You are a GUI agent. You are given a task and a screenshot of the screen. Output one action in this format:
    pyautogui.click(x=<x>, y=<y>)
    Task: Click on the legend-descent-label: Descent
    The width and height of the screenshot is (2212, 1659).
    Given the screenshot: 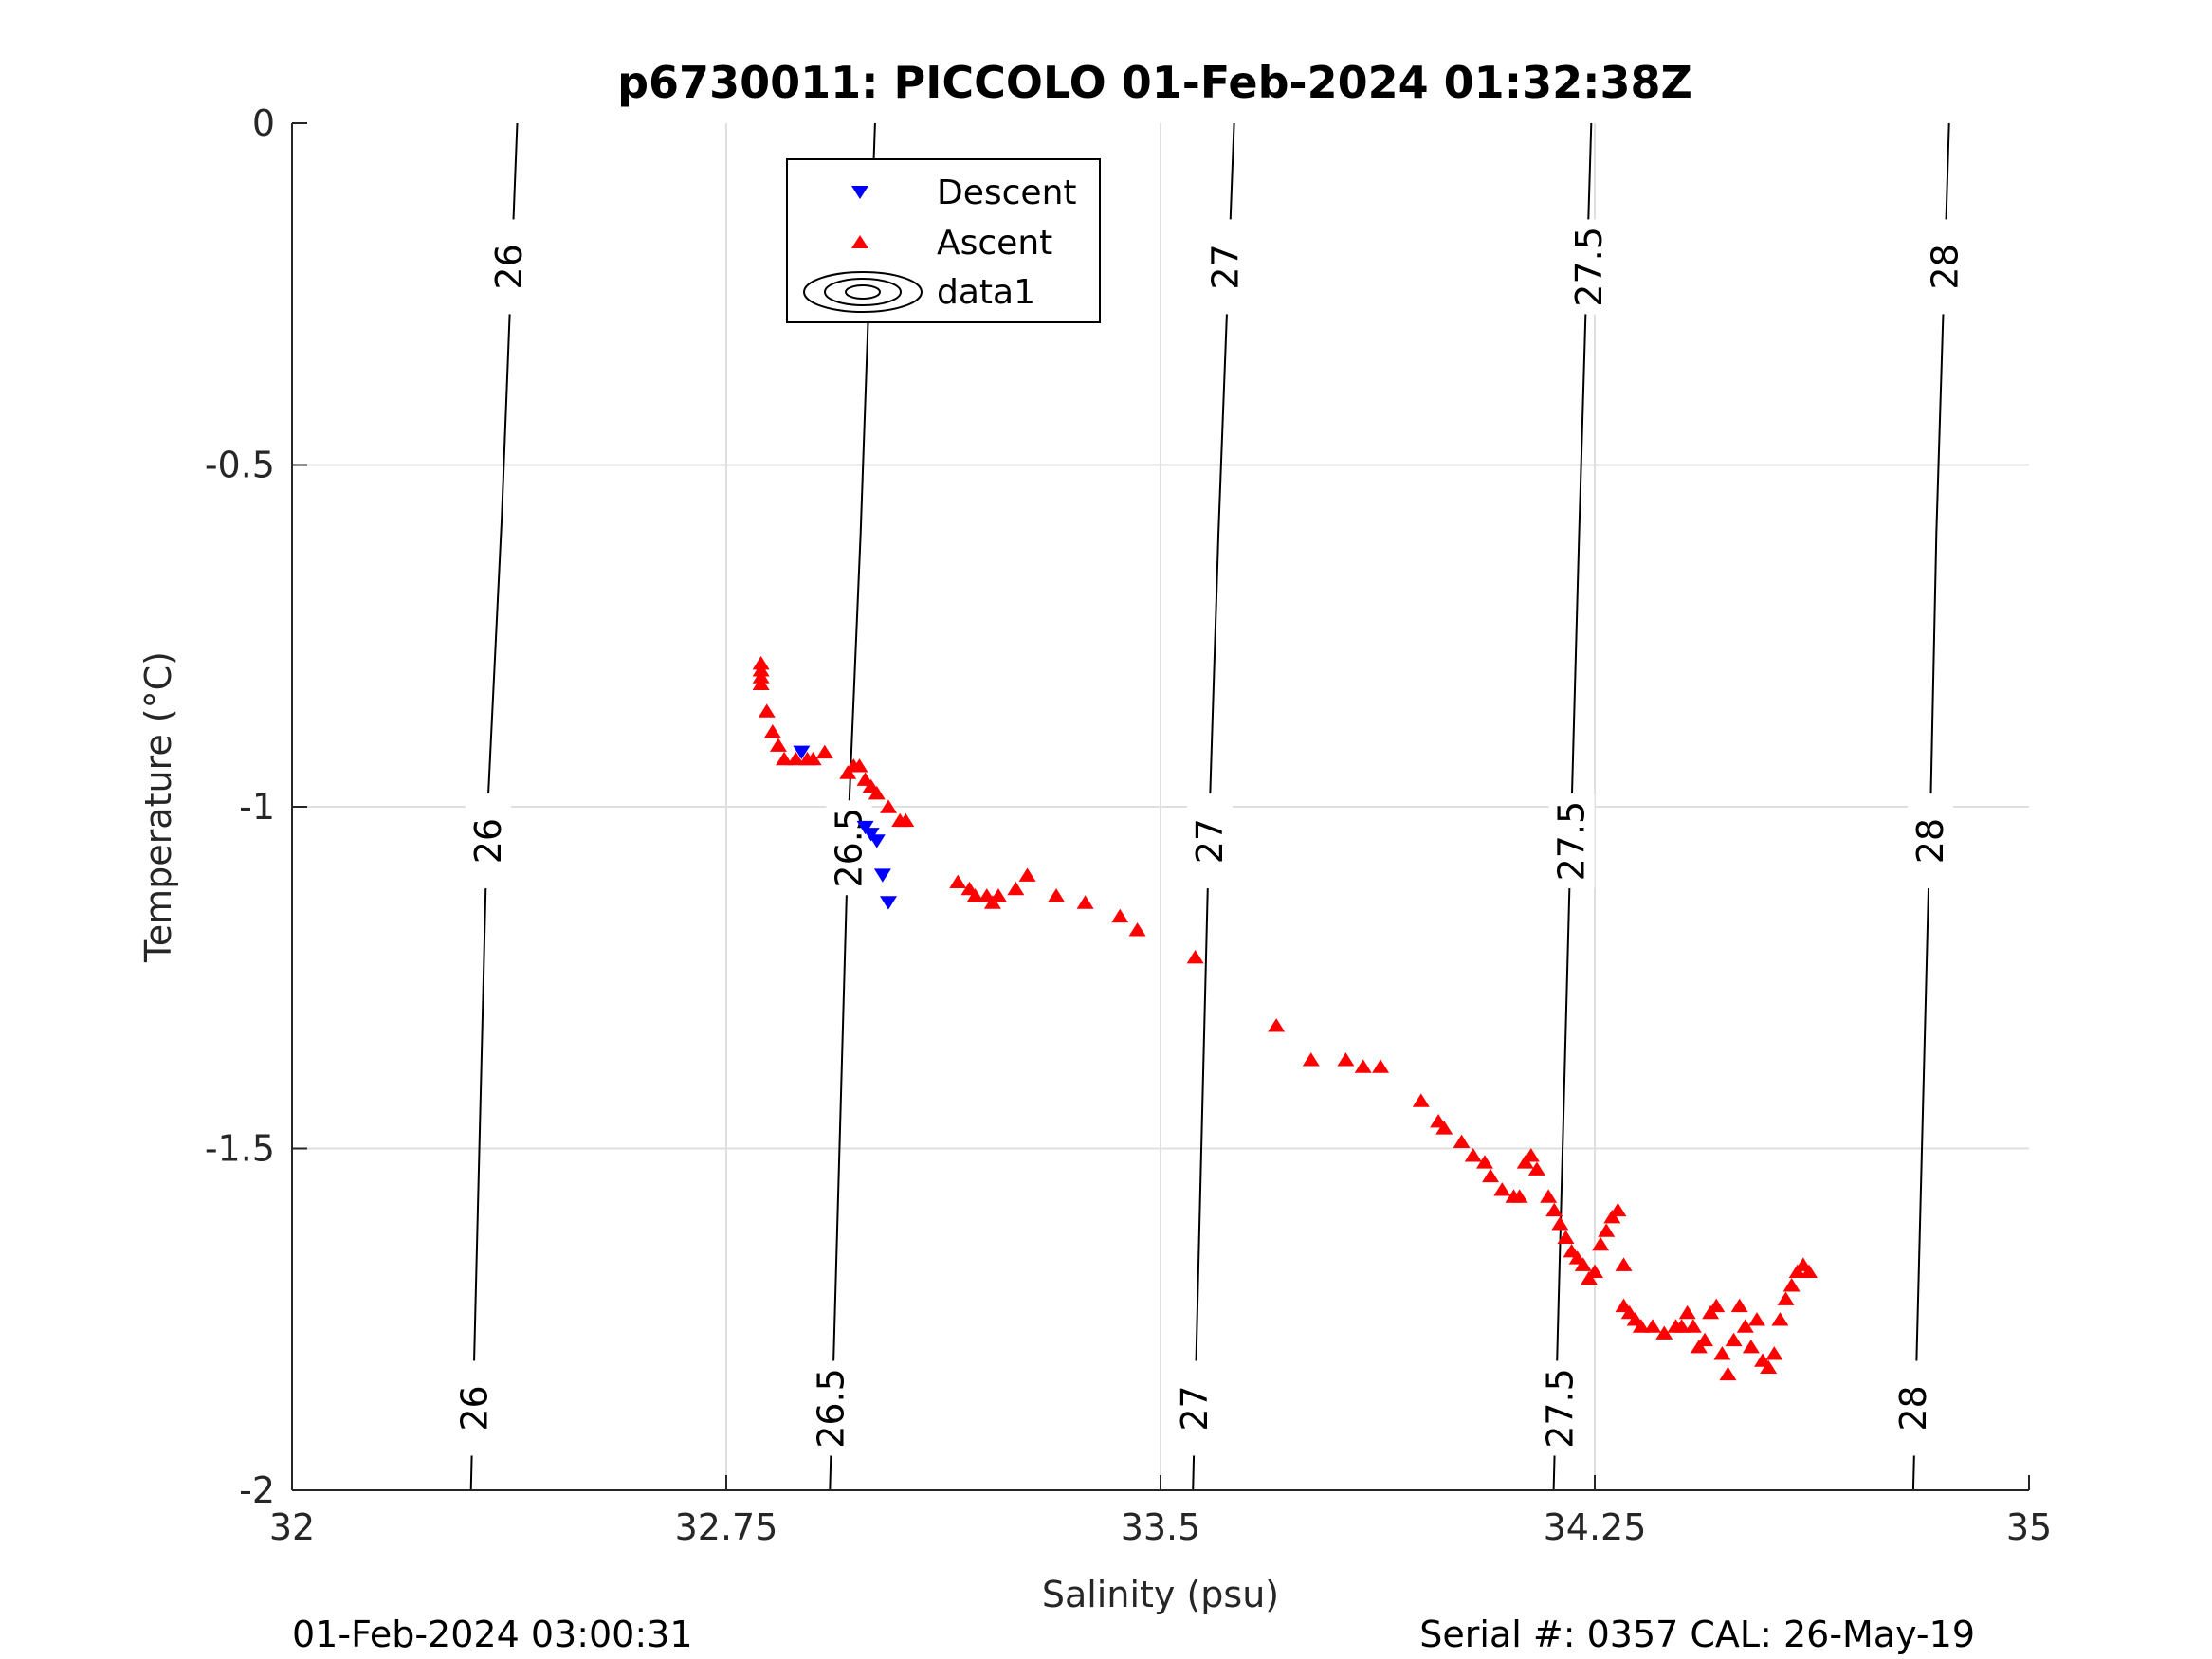 What is the action you would take?
    pyautogui.click(x=1007, y=192)
    